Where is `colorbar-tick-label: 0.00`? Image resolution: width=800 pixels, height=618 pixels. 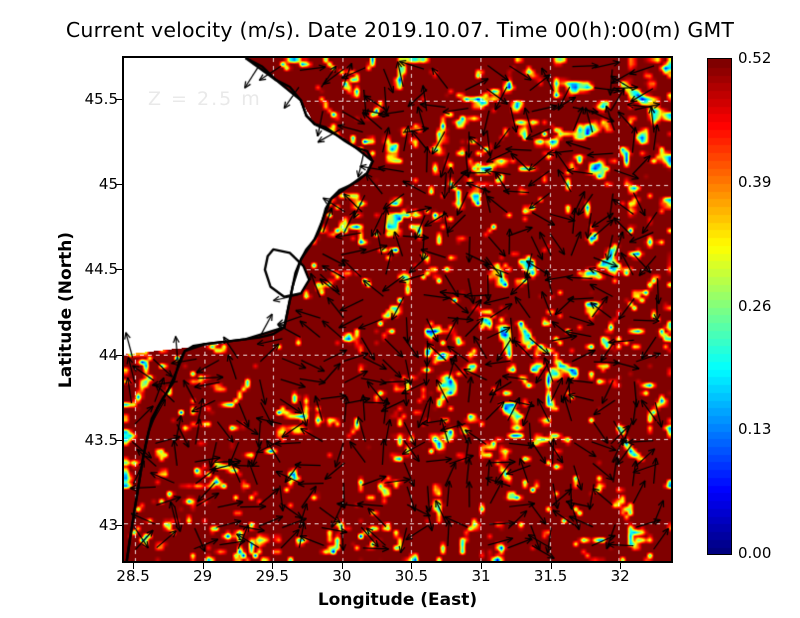 colorbar-tick-label: 0.00 is located at coordinates (755, 553).